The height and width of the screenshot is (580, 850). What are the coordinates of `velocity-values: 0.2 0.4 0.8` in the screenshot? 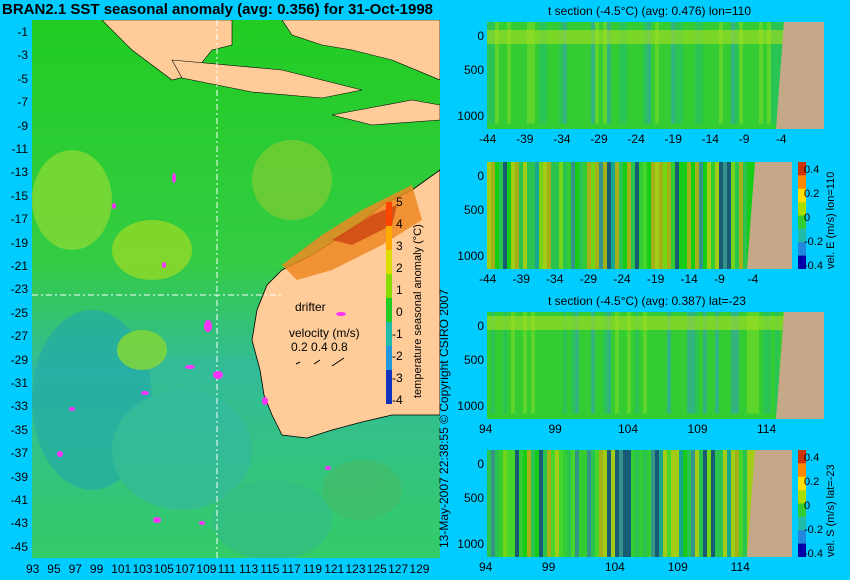 It's located at (319, 347).